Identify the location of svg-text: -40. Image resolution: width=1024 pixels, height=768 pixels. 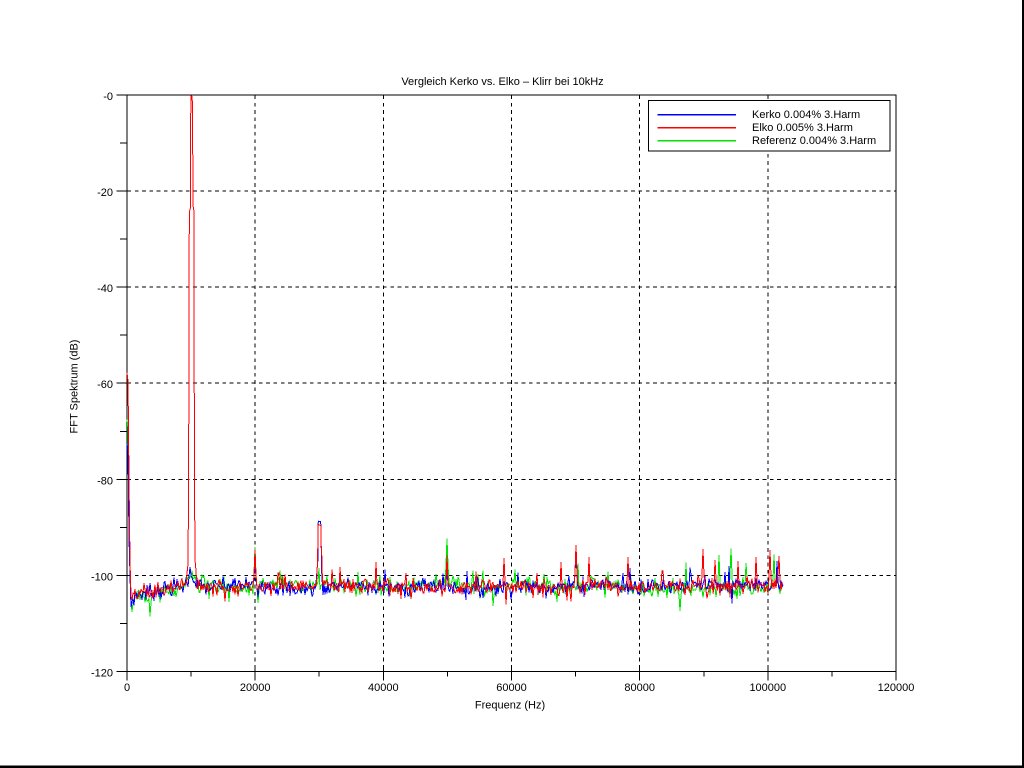
(105, 289).